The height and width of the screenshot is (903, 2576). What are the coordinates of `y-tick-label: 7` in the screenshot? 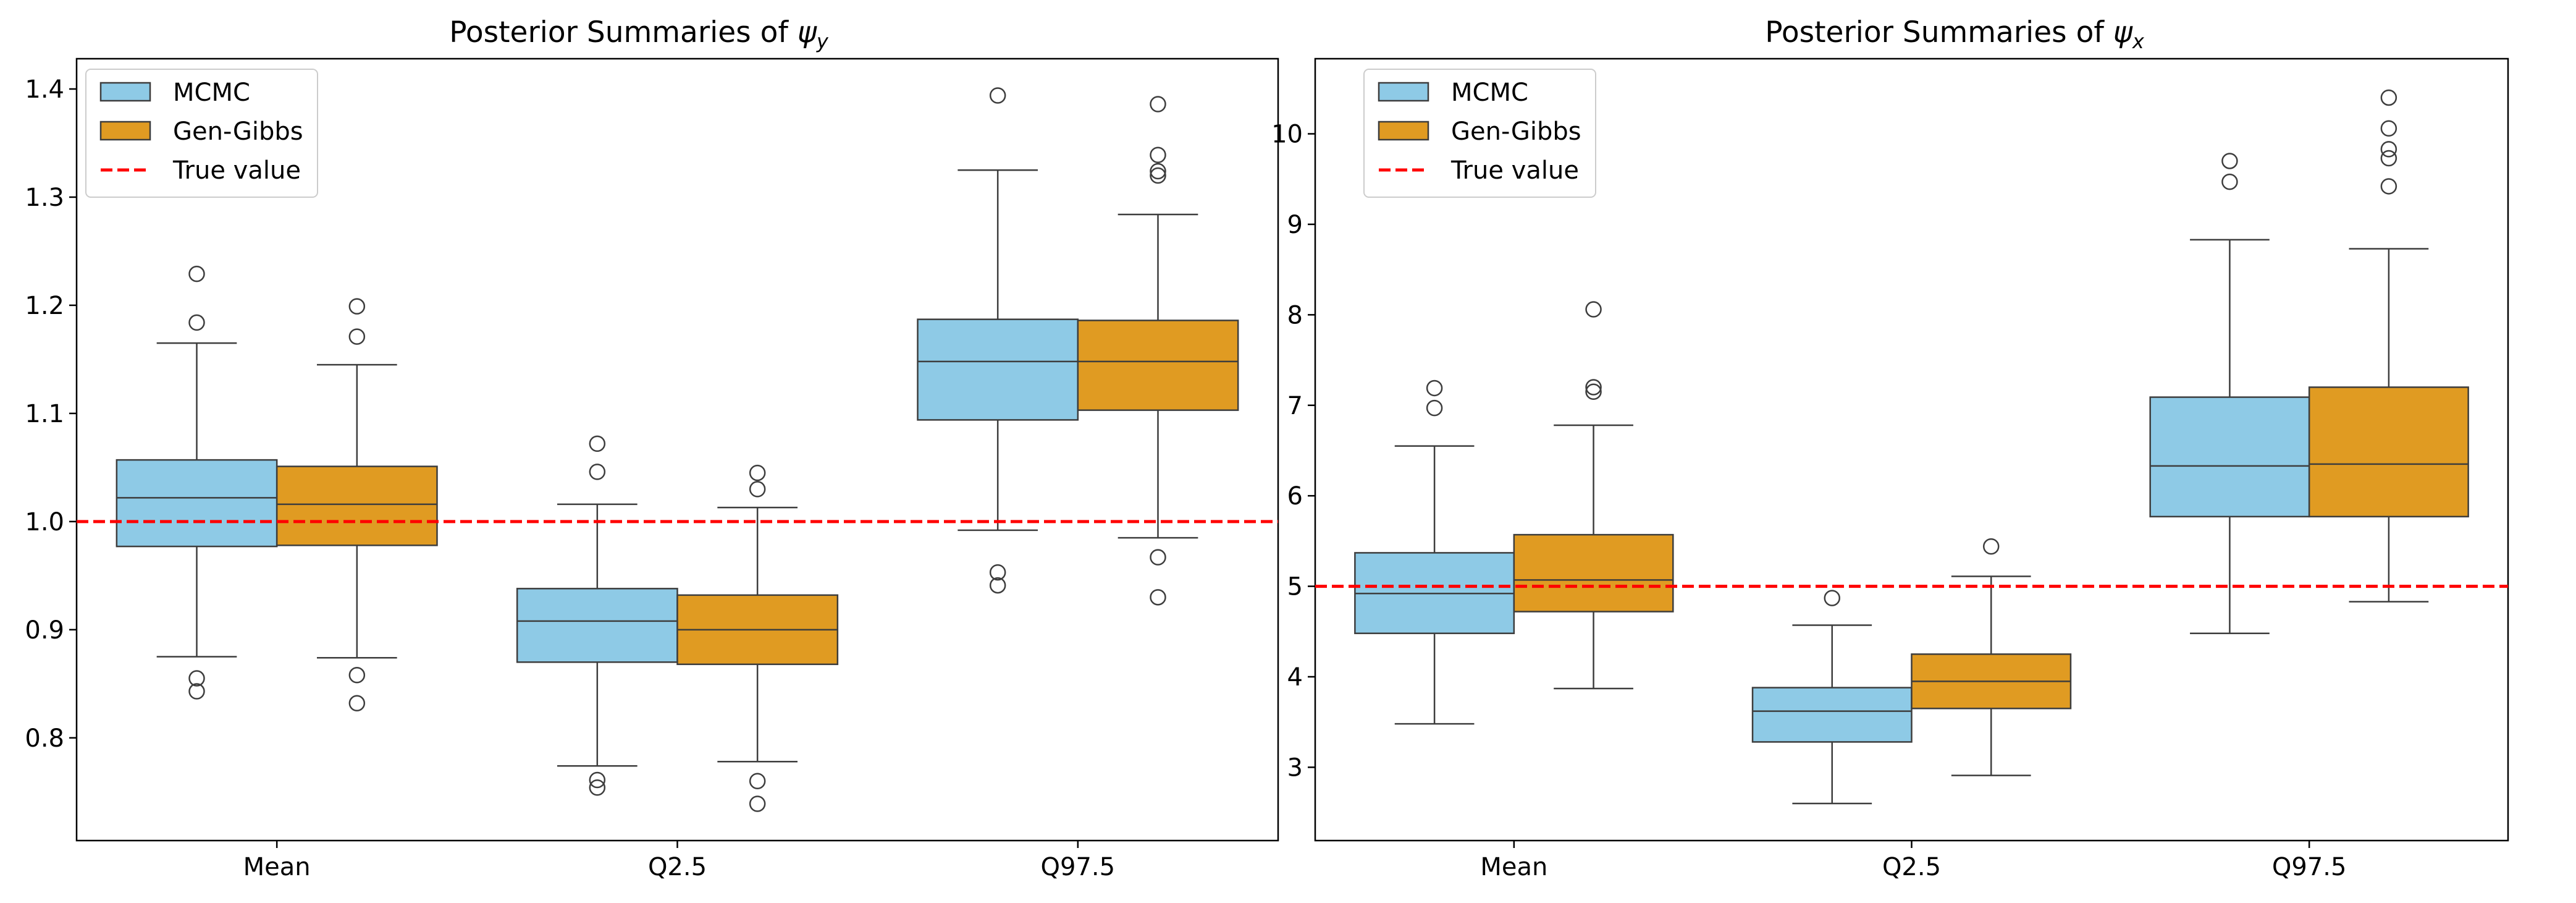 It's located at (1295, 406).